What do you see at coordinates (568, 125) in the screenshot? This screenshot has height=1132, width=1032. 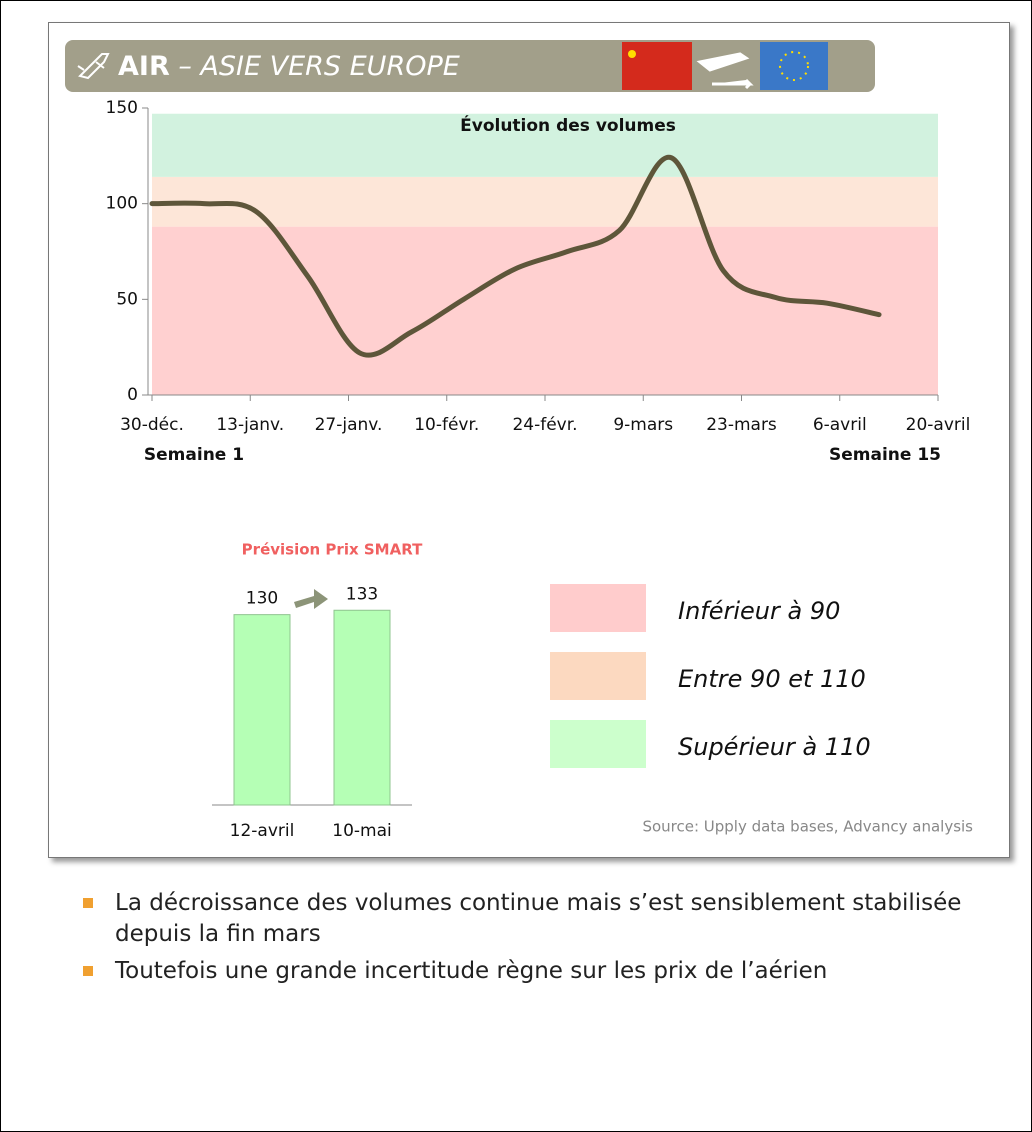 I see `chart-title: Évolution des volumes` at bounding box center [568, 125].